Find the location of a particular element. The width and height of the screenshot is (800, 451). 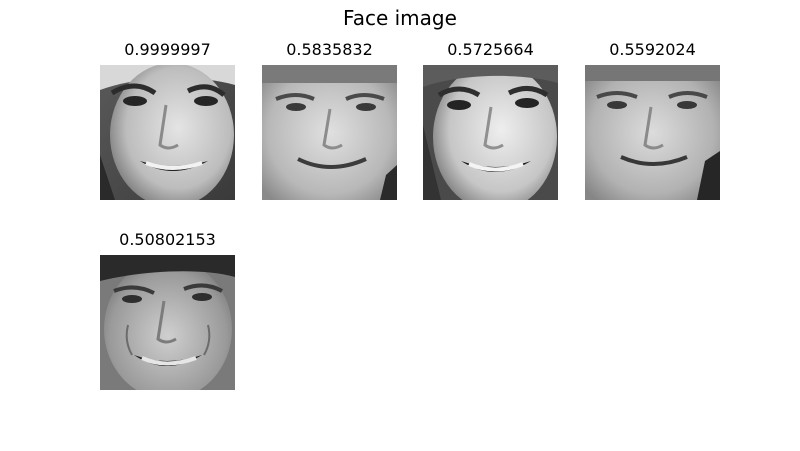

figure-title: Face image is located at coordinates (400, 18).